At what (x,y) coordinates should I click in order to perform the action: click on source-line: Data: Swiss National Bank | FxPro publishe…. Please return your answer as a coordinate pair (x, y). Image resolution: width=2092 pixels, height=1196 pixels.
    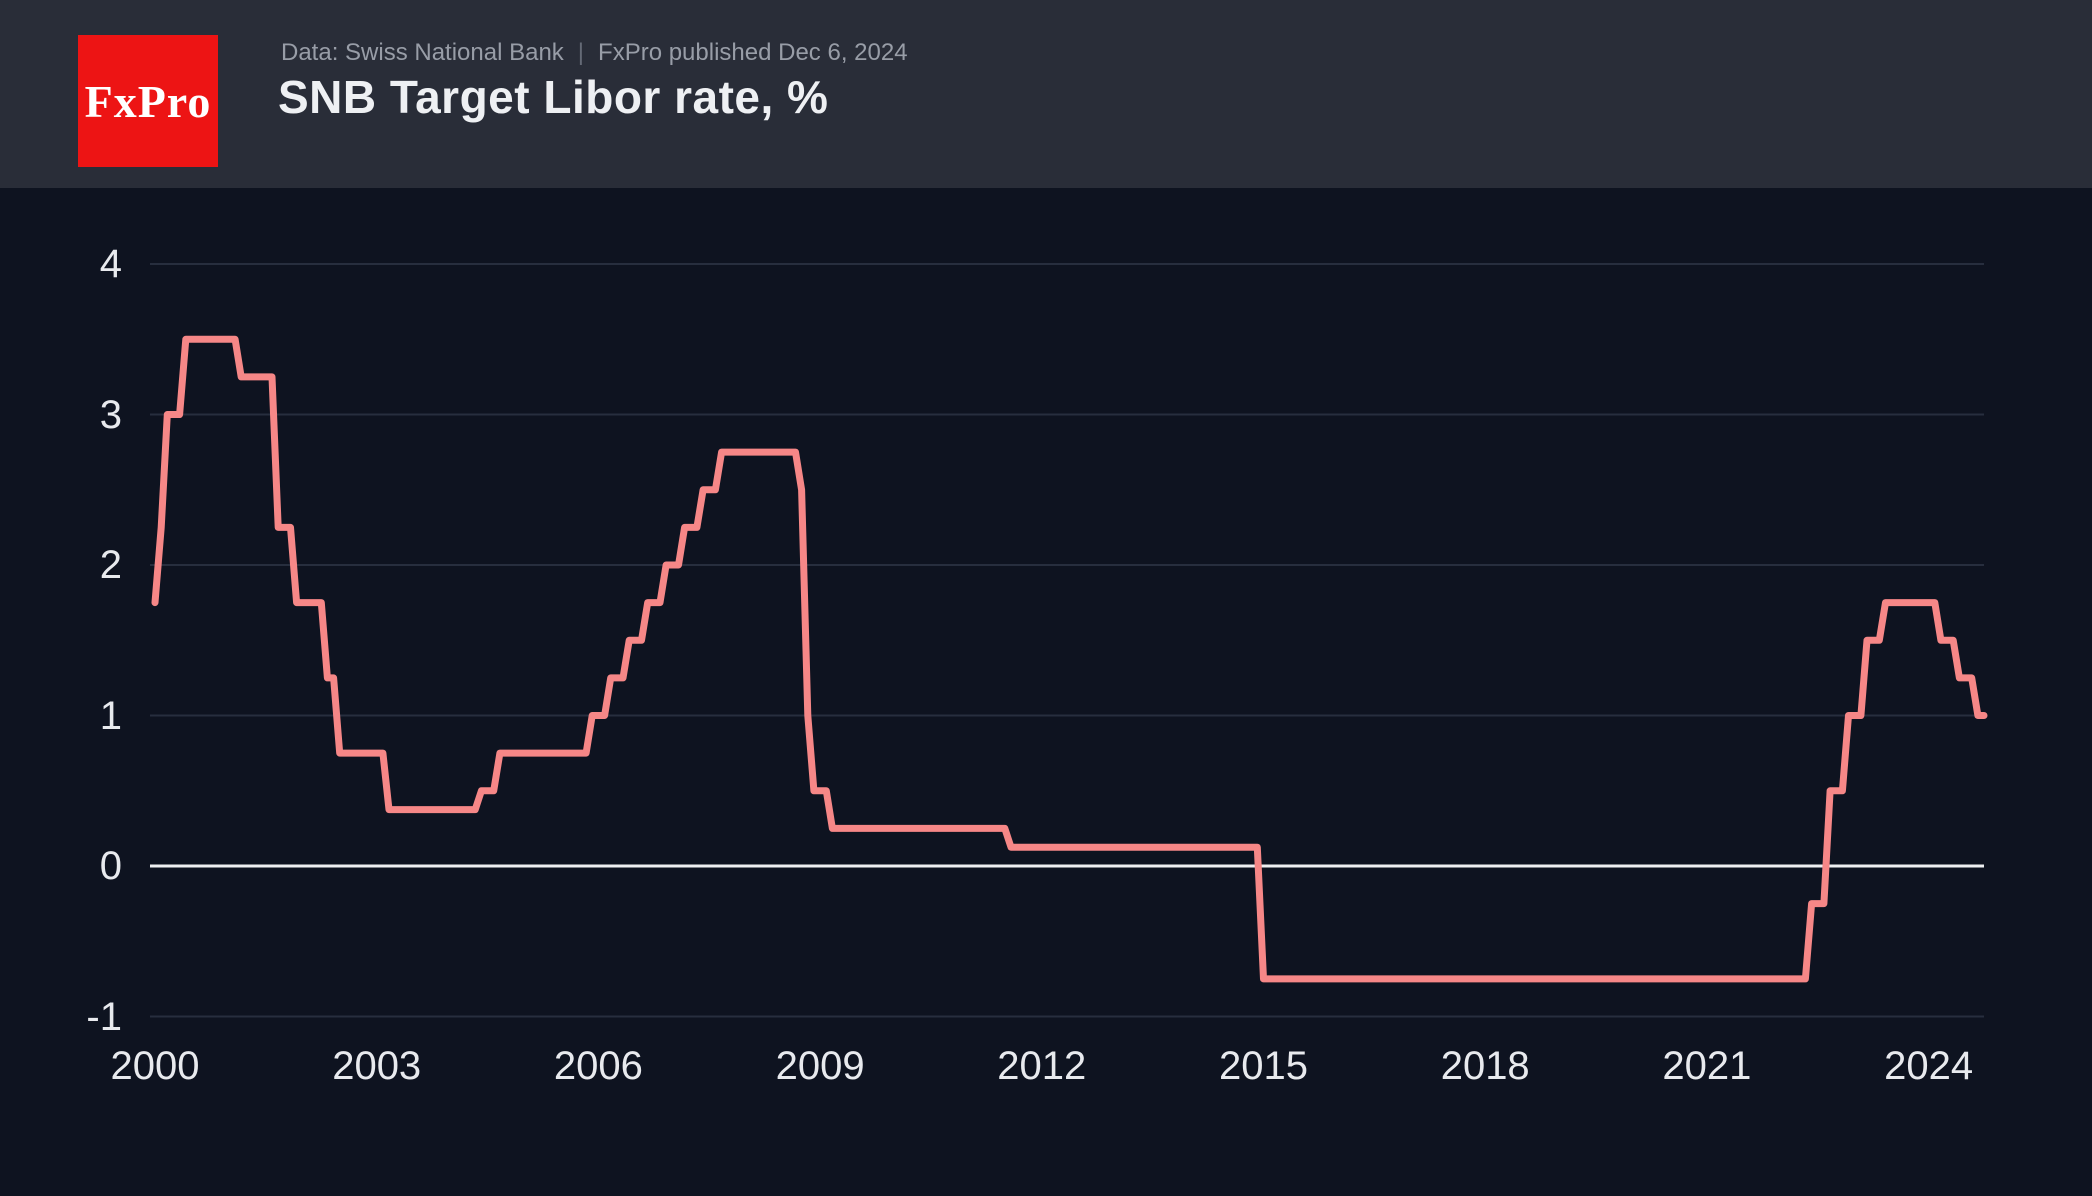
    Looking at the image, I should click on (594, 53).